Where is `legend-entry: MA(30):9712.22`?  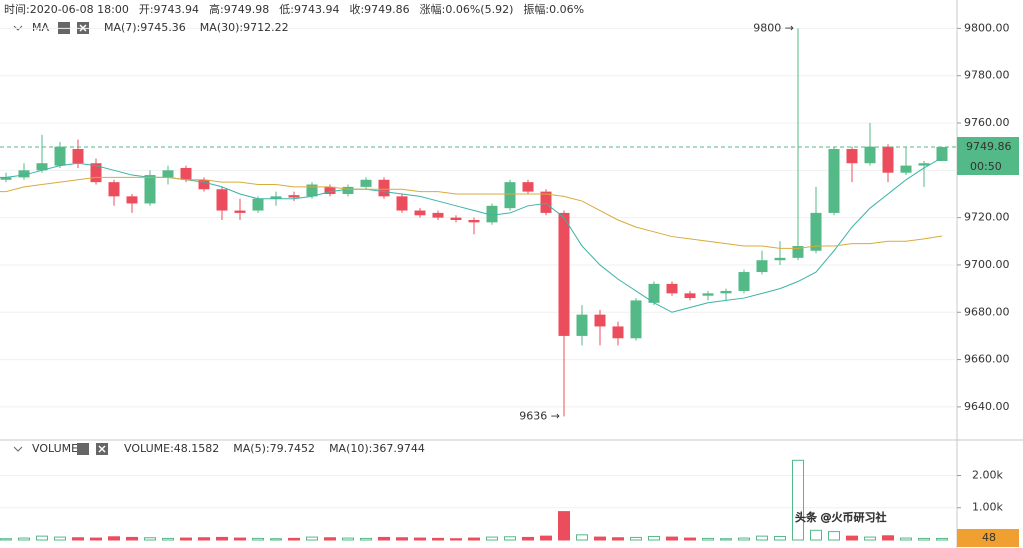
legend-entry: MA(30):9712.22 is located at coordinates (244, 27).